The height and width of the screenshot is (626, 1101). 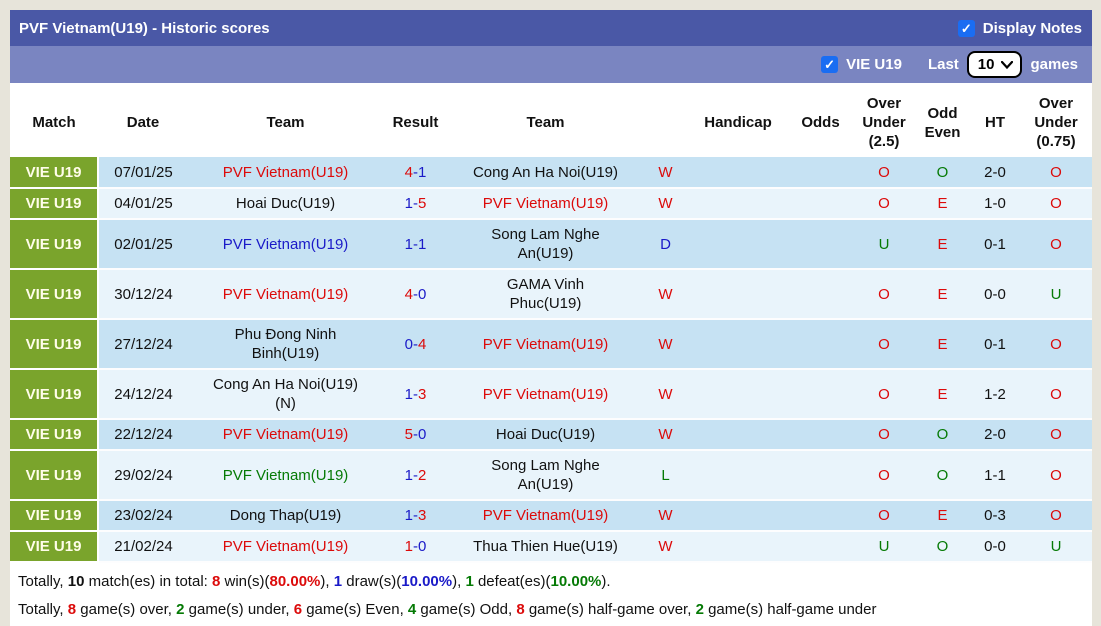 What do you see at coordinates (355, 609) in the screenshot?
I see `summary-segment: game(s) Even,` at bounding box center [355, 609].